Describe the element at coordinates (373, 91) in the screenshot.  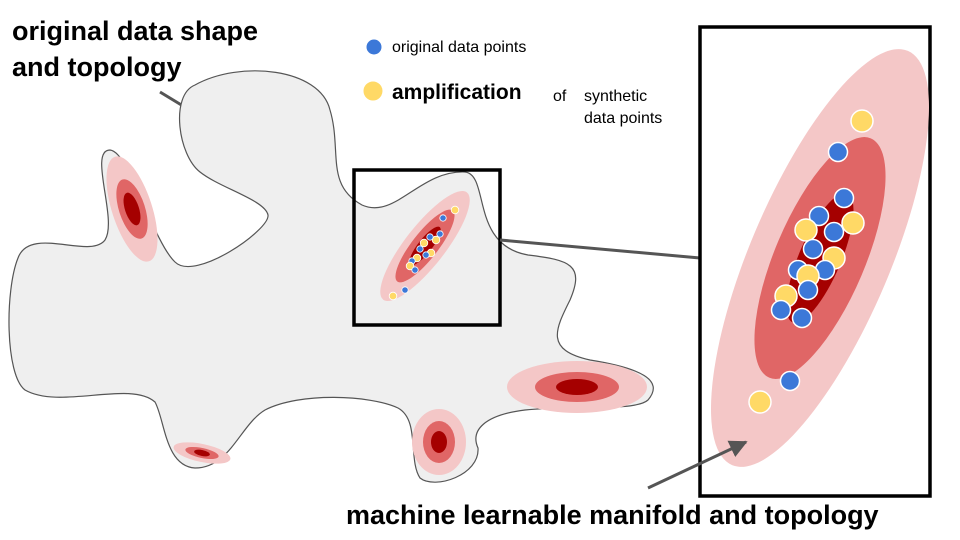
I see `yellow-dot-icon` at that location.